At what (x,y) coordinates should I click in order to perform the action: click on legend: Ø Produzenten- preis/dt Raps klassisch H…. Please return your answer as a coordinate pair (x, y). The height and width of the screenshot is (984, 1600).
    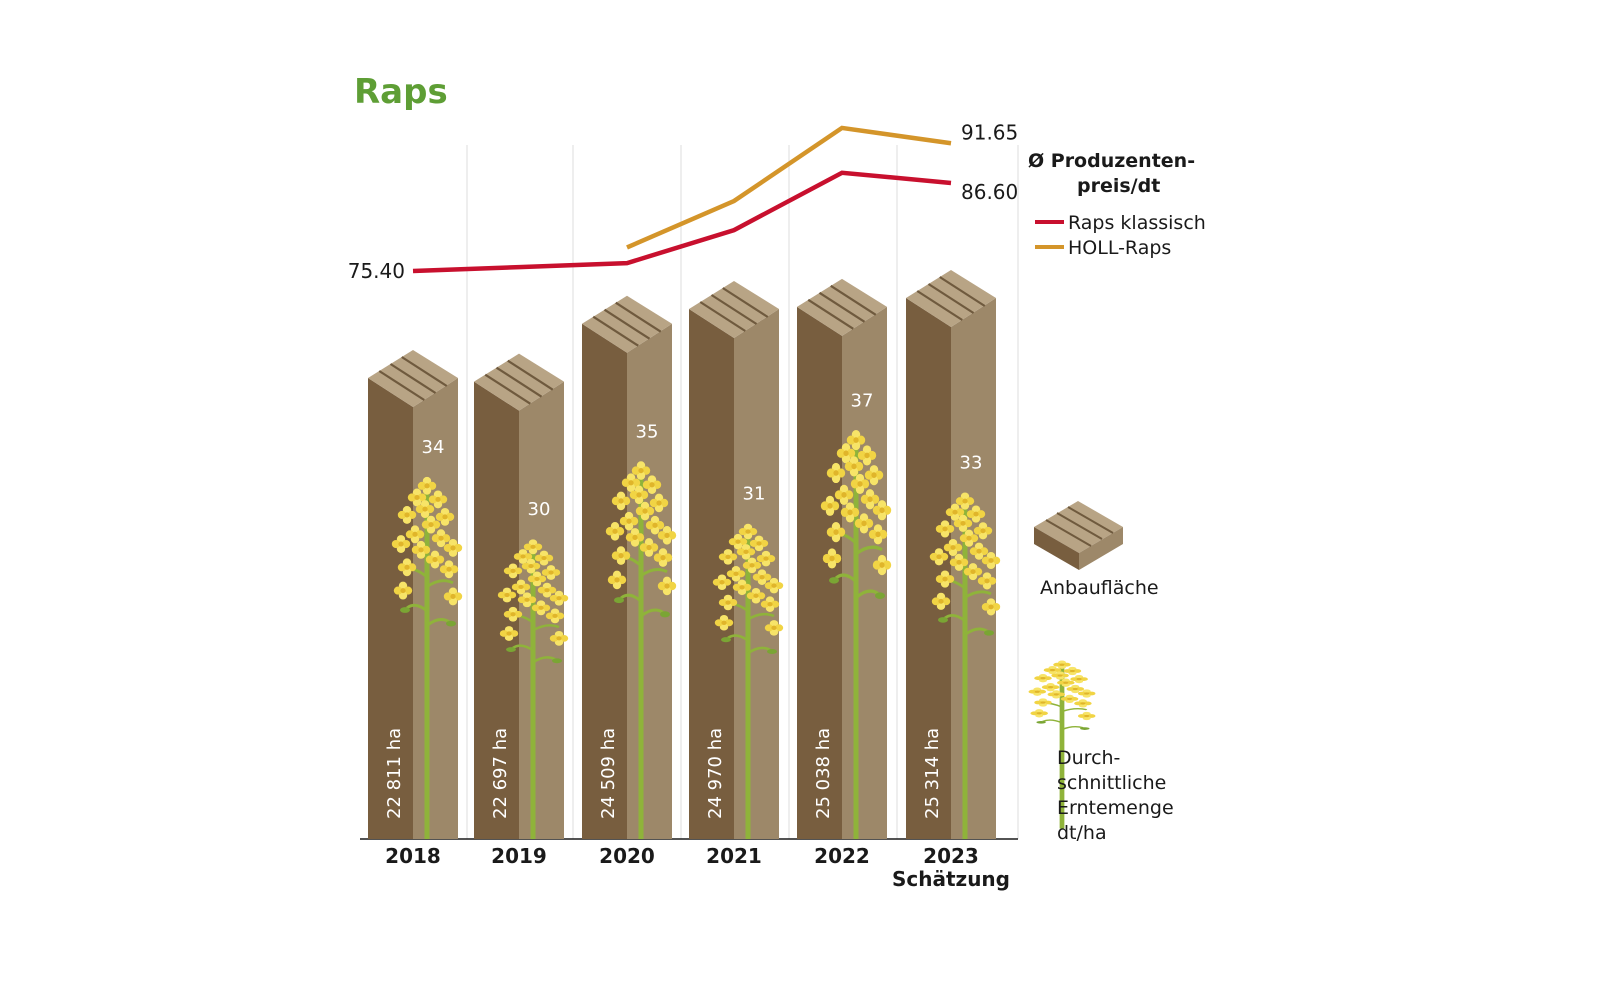
    Looking at the image, I should click on (1117, 497).